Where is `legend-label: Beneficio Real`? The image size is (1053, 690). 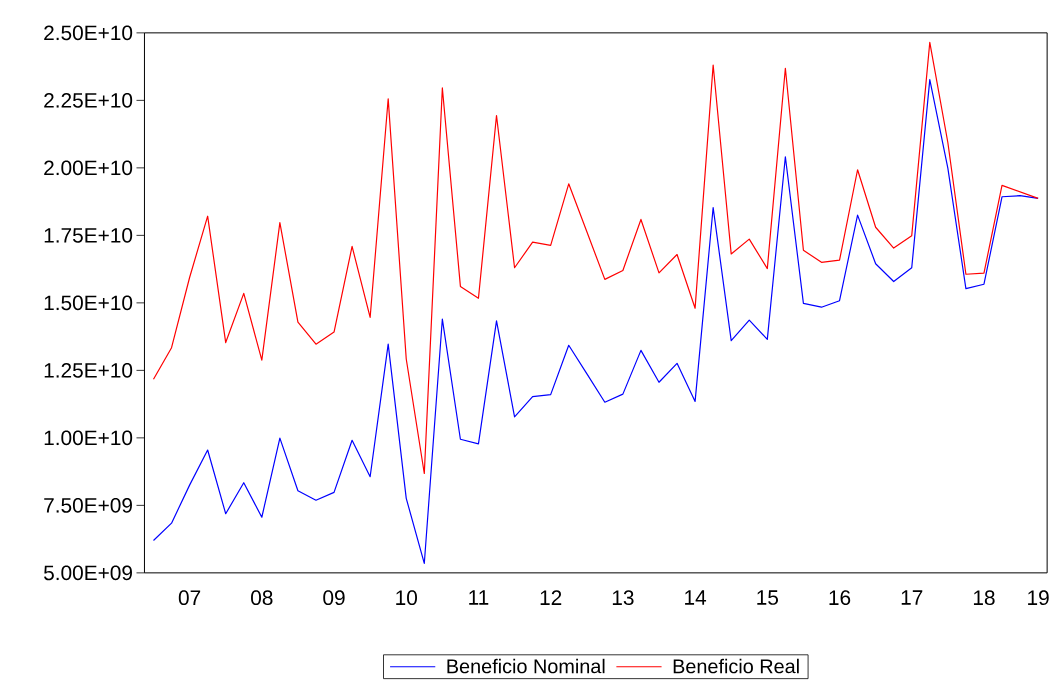
legend-label: Beneficio Real is located at coordinates (736, 666).